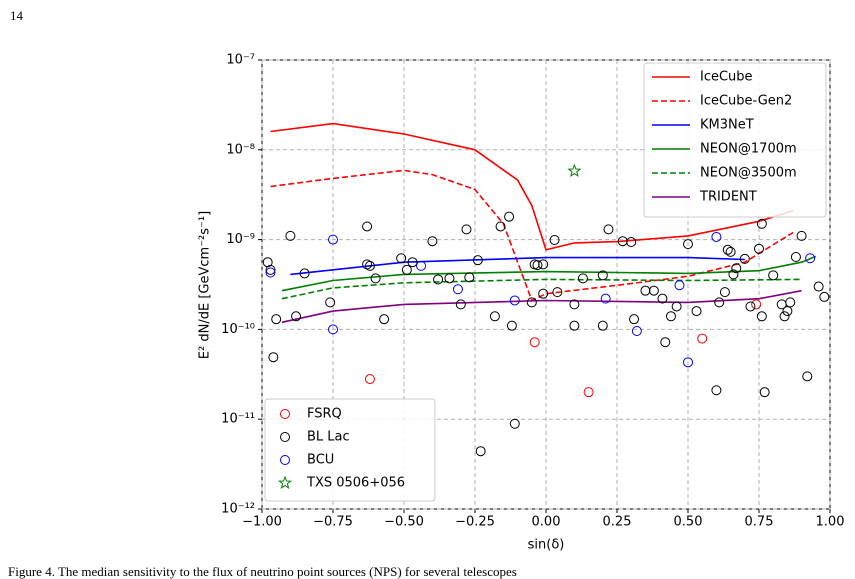 This screenshot has height=579, width=855. What do you see at coordinates (546, 545) in the screenshot?
I see `x-axis-label: sin(δ)` at bounding box center [546, 545].